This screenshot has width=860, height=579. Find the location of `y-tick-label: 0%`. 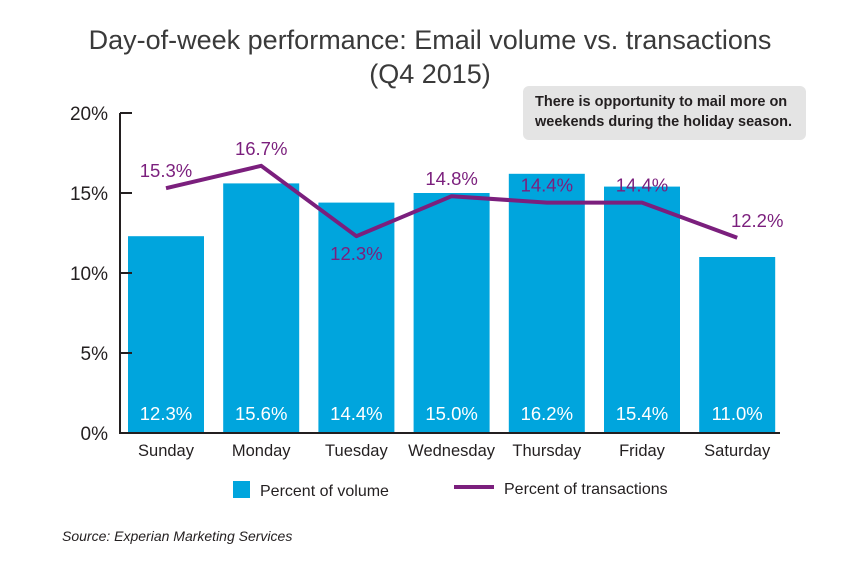

y-tick-label: 0% is located at coordinates (95, 434).